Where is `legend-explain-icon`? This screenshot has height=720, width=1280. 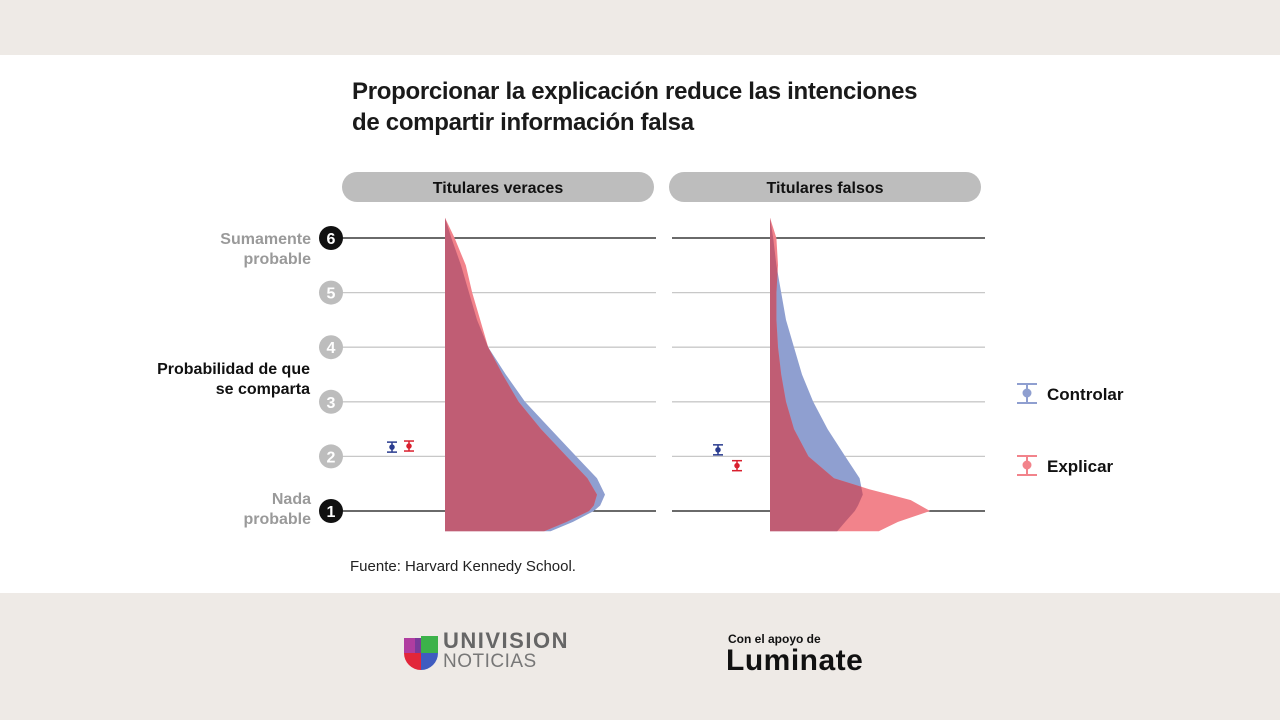 legend-explain-icon is located at coordinates (1027, 465).